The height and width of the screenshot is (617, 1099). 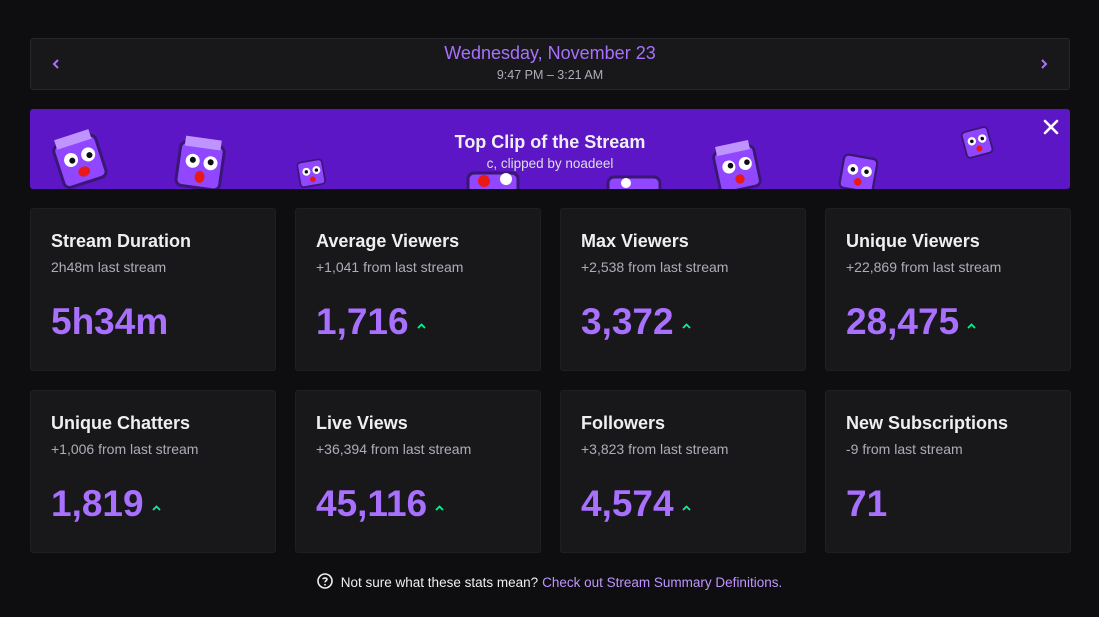 What do you see at coordinates (948, 471) in the screenshot?
I see `stat-card-new-subscriptions: New Subscriptions -9 from last stream 71` at bounding box center [948, 471].